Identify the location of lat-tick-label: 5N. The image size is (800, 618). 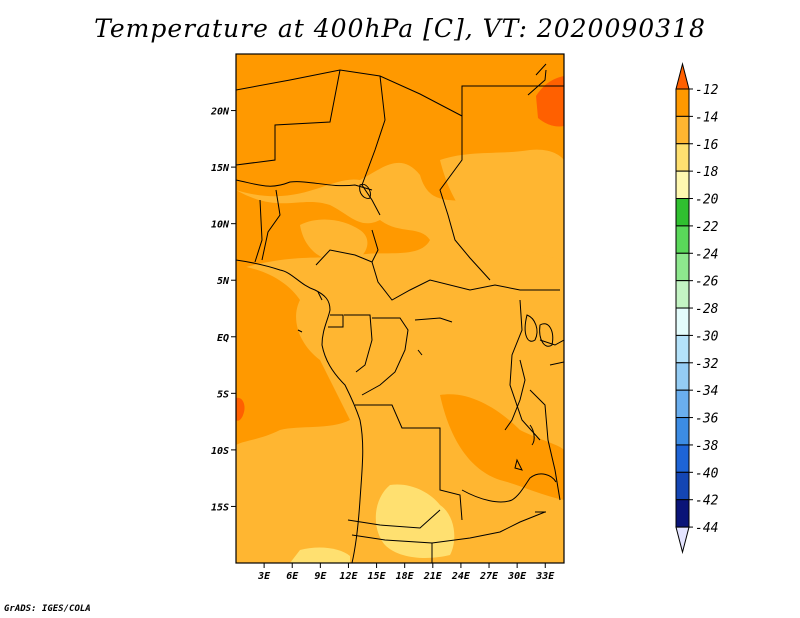
(223, 281).